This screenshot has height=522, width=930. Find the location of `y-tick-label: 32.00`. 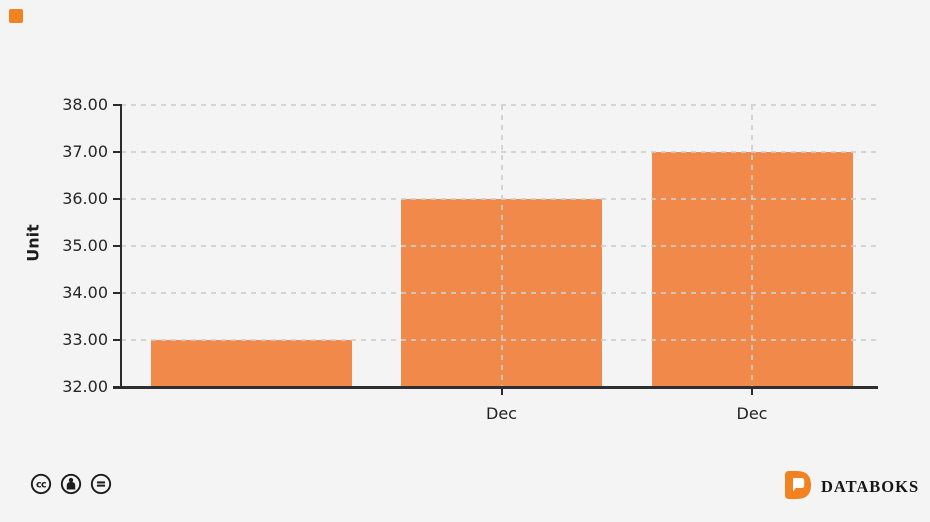

y-tick-label: 32.00 is located at coordinates (85, 386).